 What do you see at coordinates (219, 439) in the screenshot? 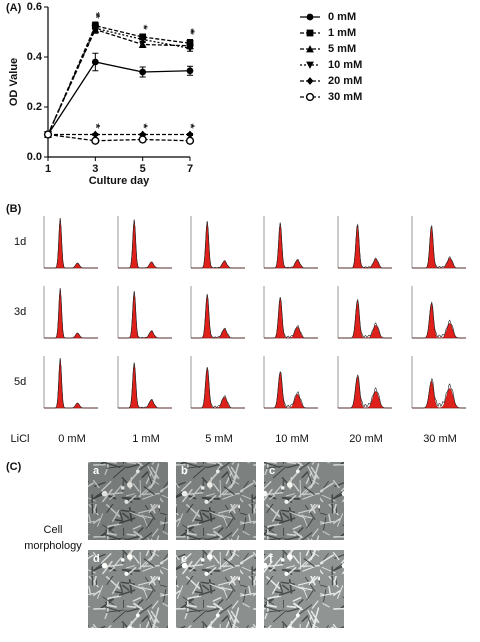
I see `column-label: 5 mM` at bounding box center [219, 439].